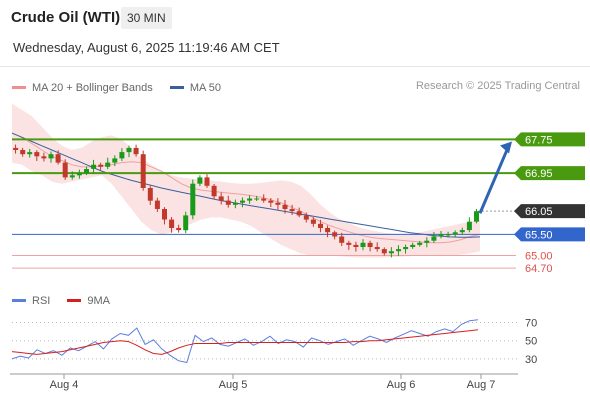  I want to click on legend-item-rsi: RSI, so click(31, 301).